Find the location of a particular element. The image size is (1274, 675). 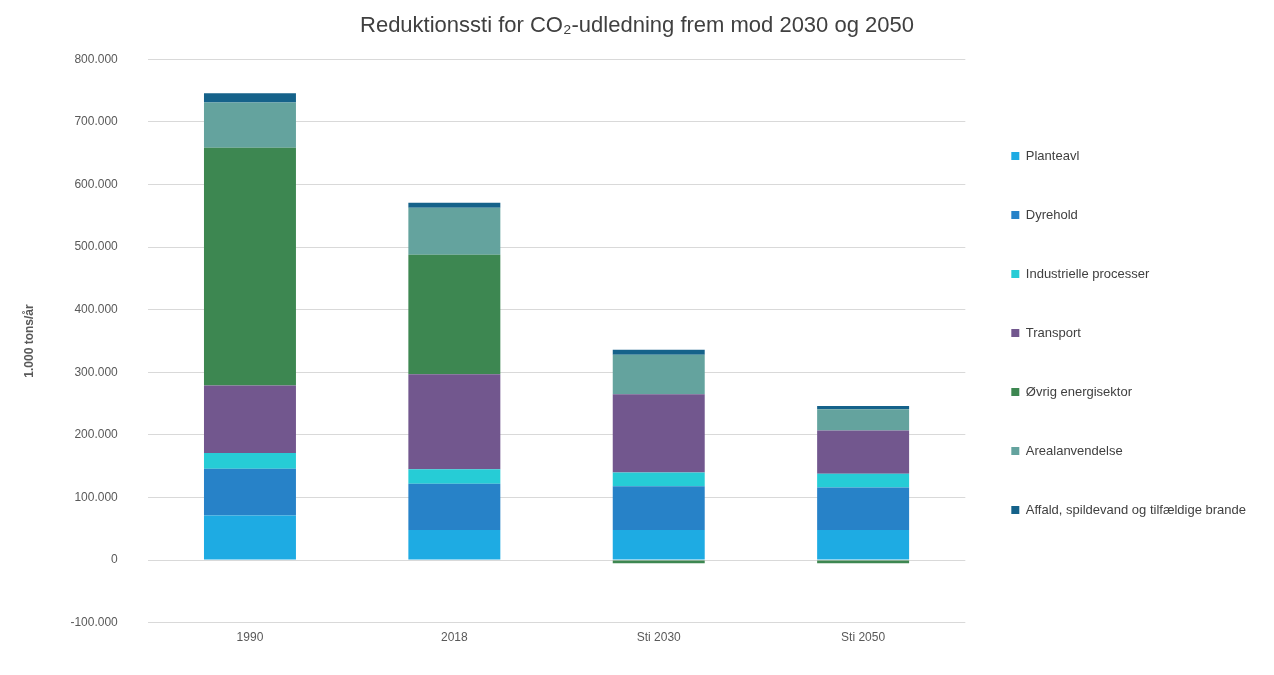

y-tick-label: 700.000 is located at coordinates (96, 121).